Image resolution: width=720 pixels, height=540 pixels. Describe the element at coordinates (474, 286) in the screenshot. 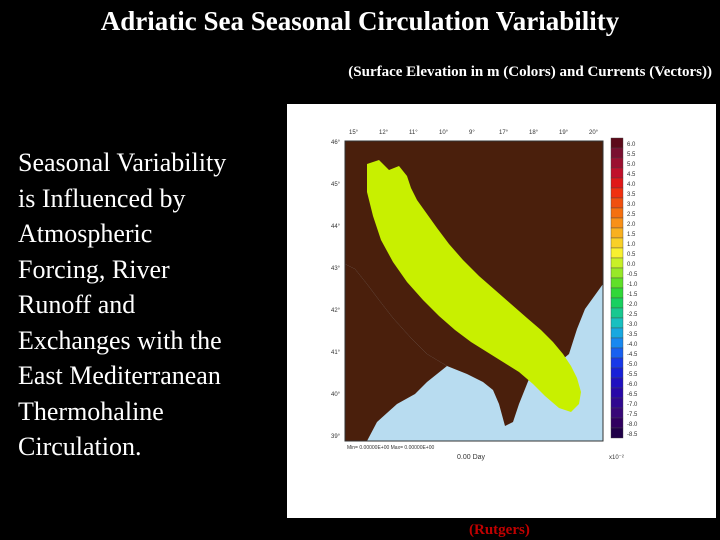

I see `adriatic-sea` at that location.